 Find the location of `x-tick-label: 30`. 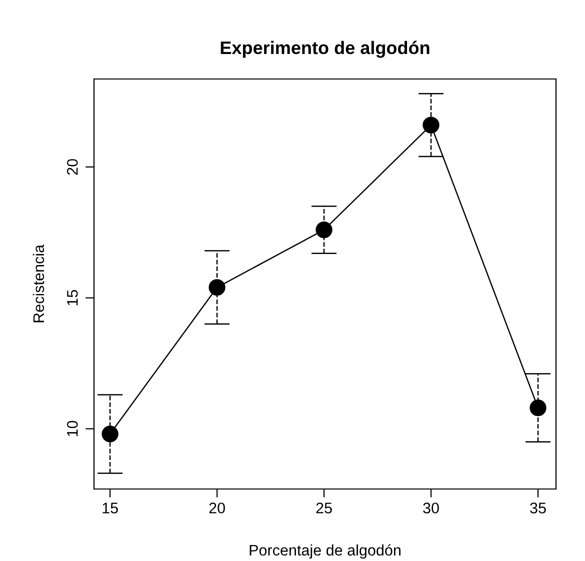

x-tick-label: 30 is located at coordinates (431, 508).